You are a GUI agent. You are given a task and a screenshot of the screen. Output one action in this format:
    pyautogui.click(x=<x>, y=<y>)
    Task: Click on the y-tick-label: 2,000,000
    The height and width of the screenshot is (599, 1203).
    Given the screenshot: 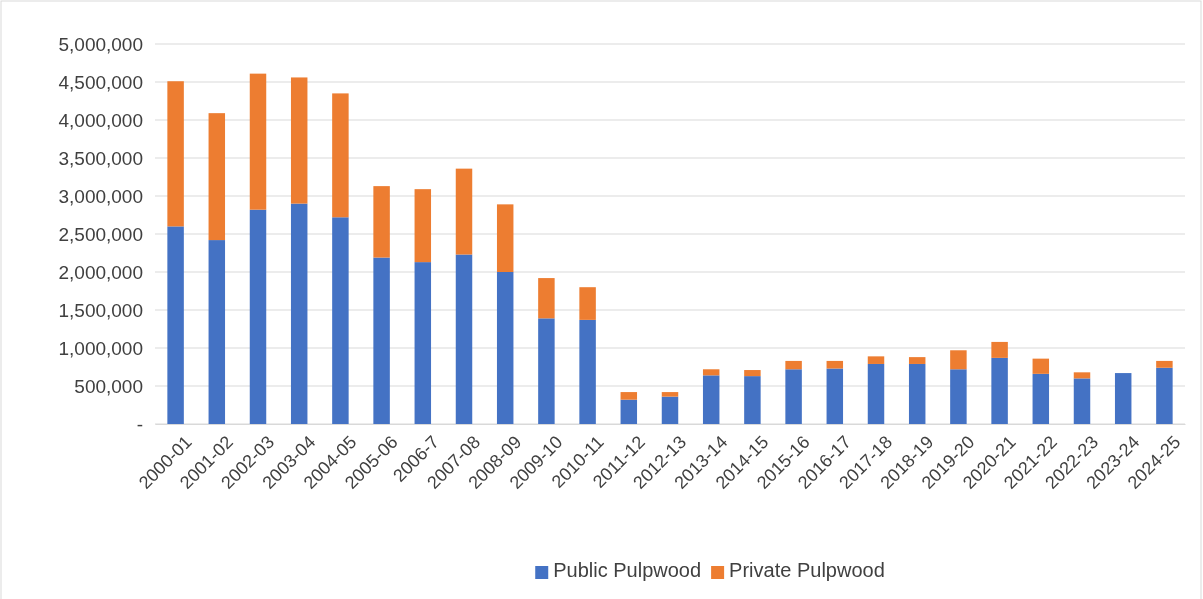 What is the action you would take?
    pyautogui.click(x=100, y=272)
    